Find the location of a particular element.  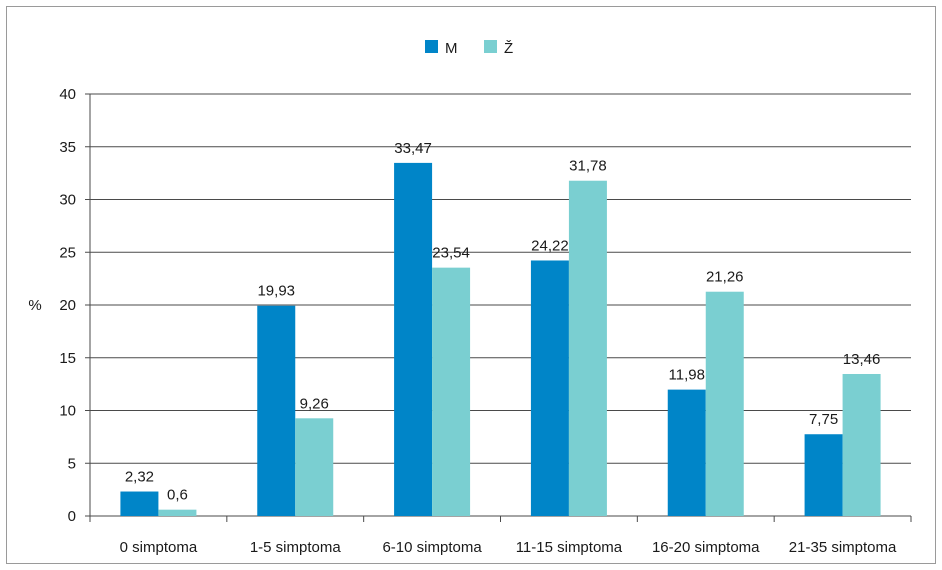

data-label: 24,22 is located at coordinates (550, 245).